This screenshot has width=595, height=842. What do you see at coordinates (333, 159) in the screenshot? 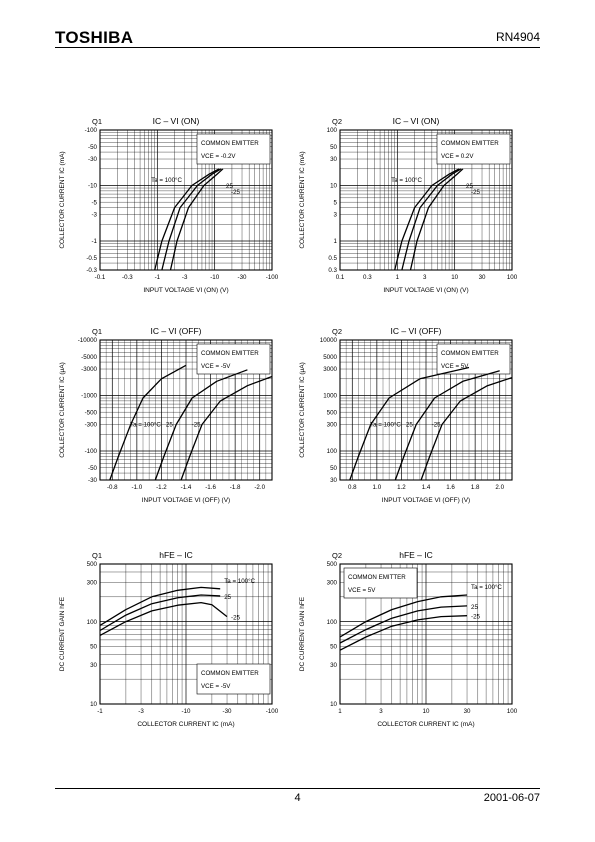
I see `y-tick-label: 30` at bounding box center [333, 159].